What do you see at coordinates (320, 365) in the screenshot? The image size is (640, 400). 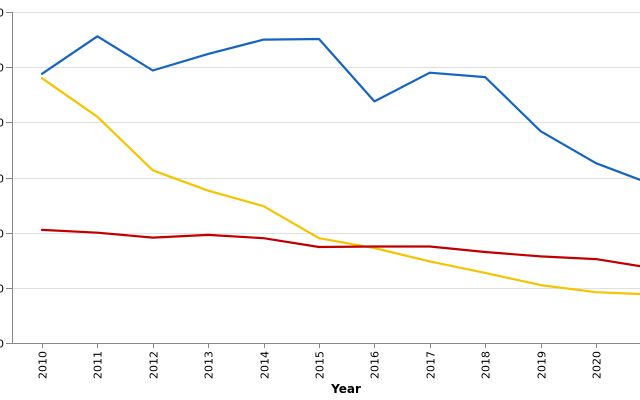 I see `x-tick-label: 2015` at bounding box center [320, 365].